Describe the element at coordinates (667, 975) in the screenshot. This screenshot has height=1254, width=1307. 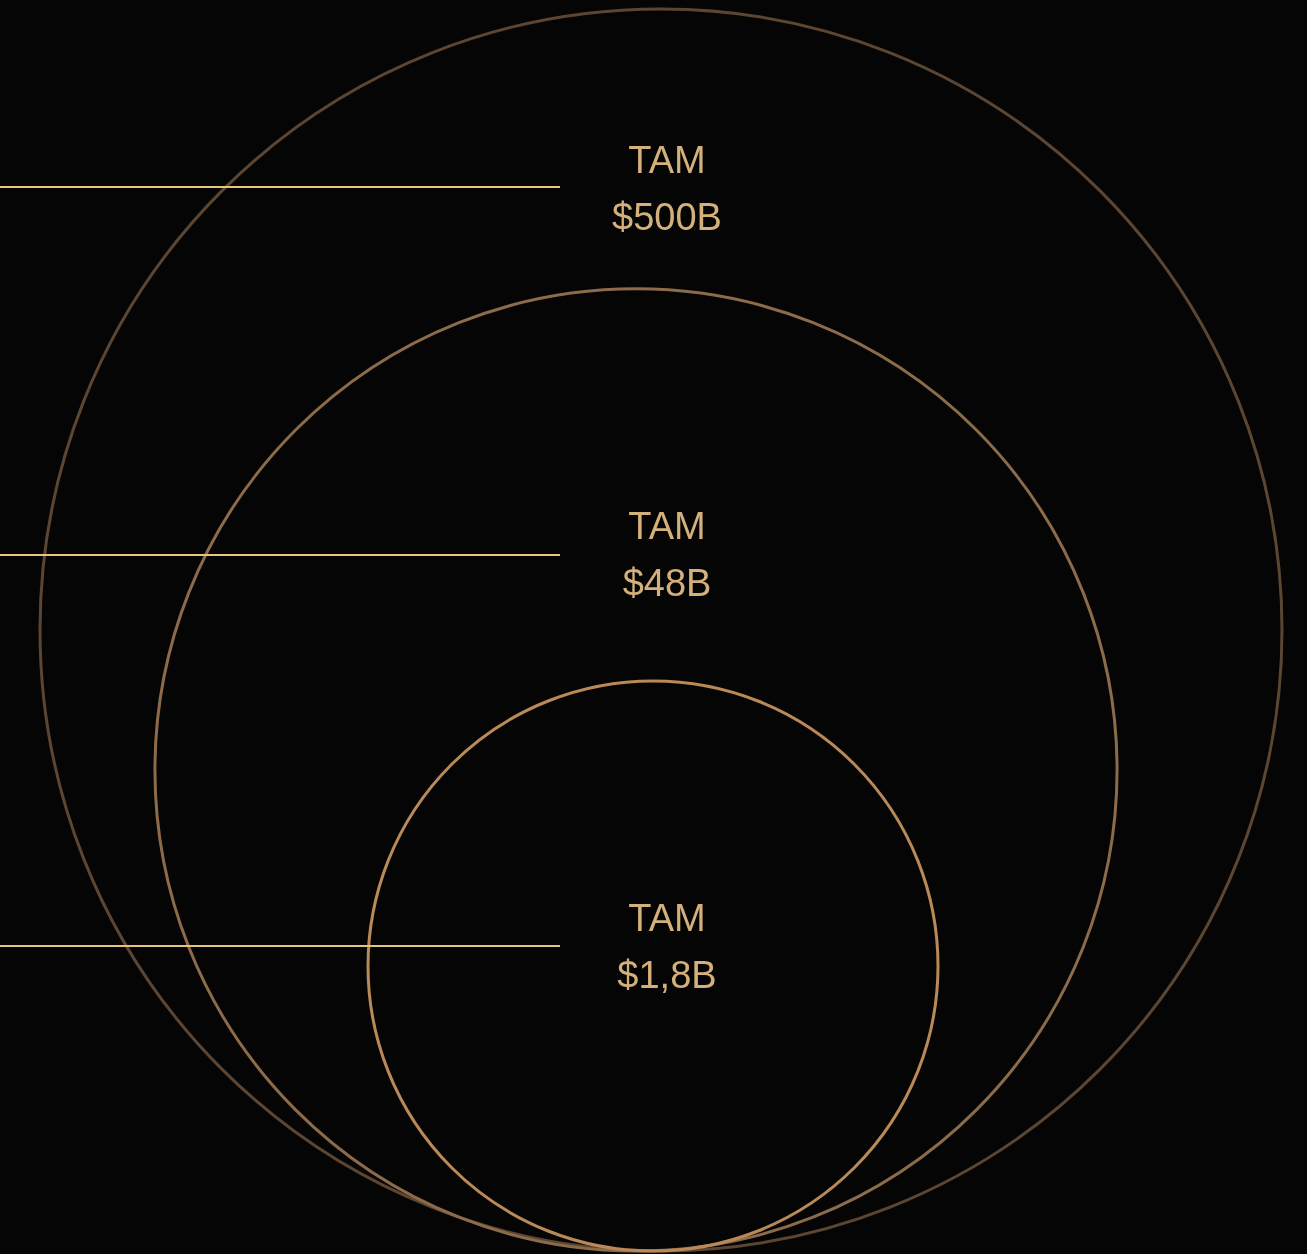
I see `data-label: $1,8B` at that location.